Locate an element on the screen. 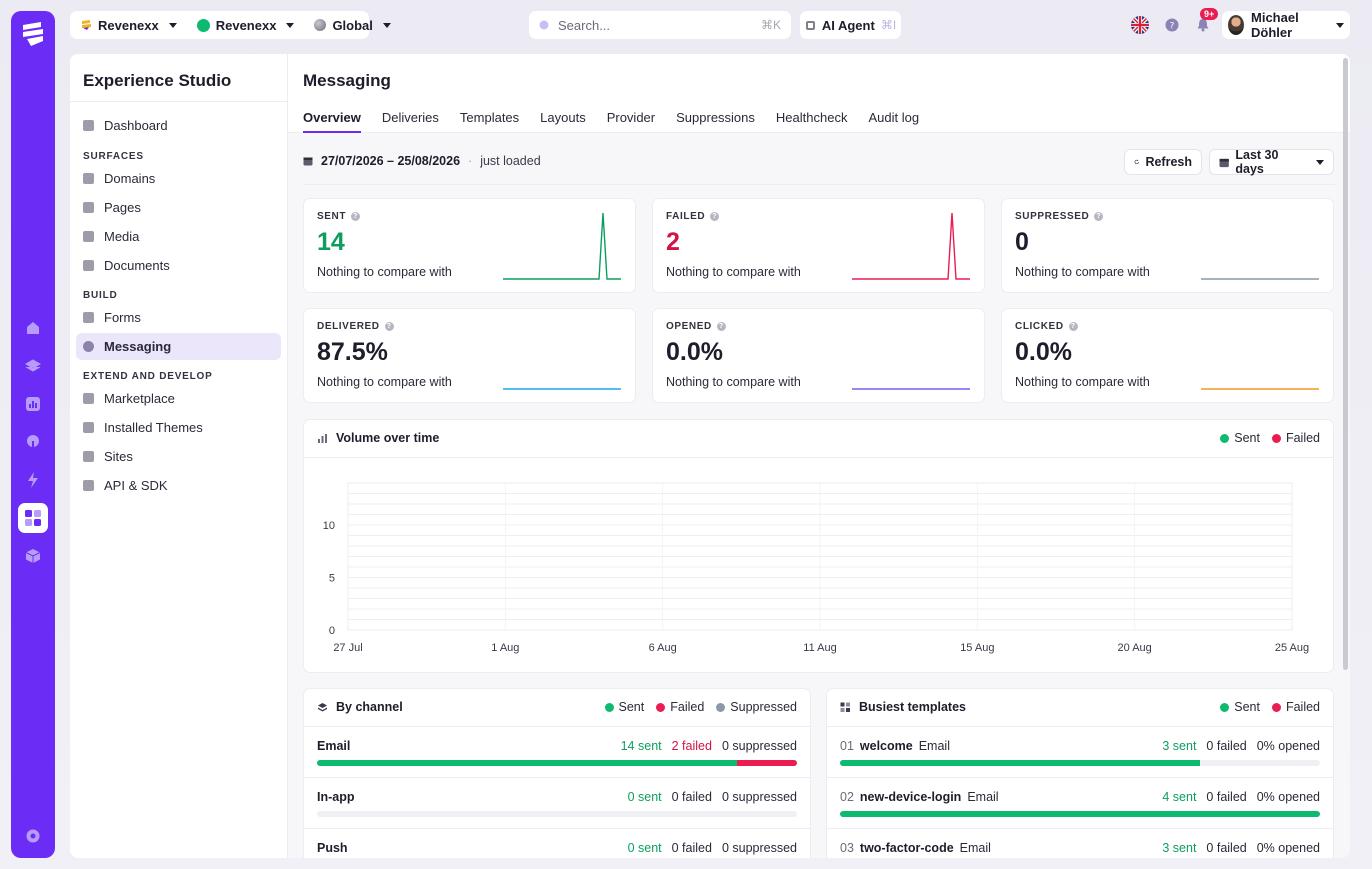 This screenshot has width=1372, height=869. lightning-icon is located at coordinates (33, 480).